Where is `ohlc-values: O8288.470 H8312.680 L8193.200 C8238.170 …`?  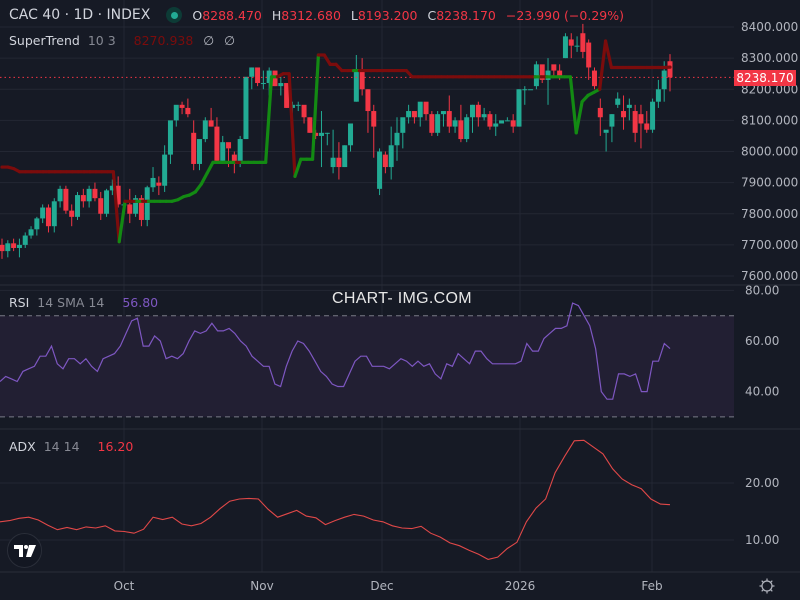
ohlc-values: O8288.470 H8312.680 L8193.200 C8238.170 … is located at coordinates (408, 15).